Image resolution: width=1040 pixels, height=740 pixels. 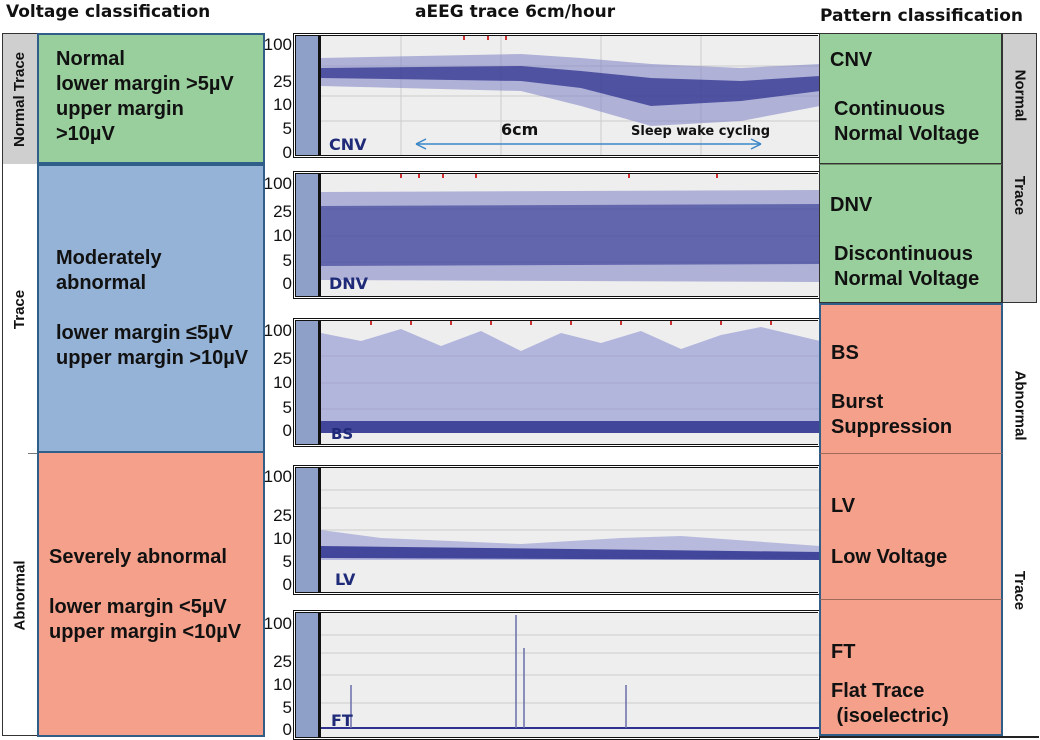 I want to click on left-label-normal-trace: Normal Trace, so click(x=20, y=99).